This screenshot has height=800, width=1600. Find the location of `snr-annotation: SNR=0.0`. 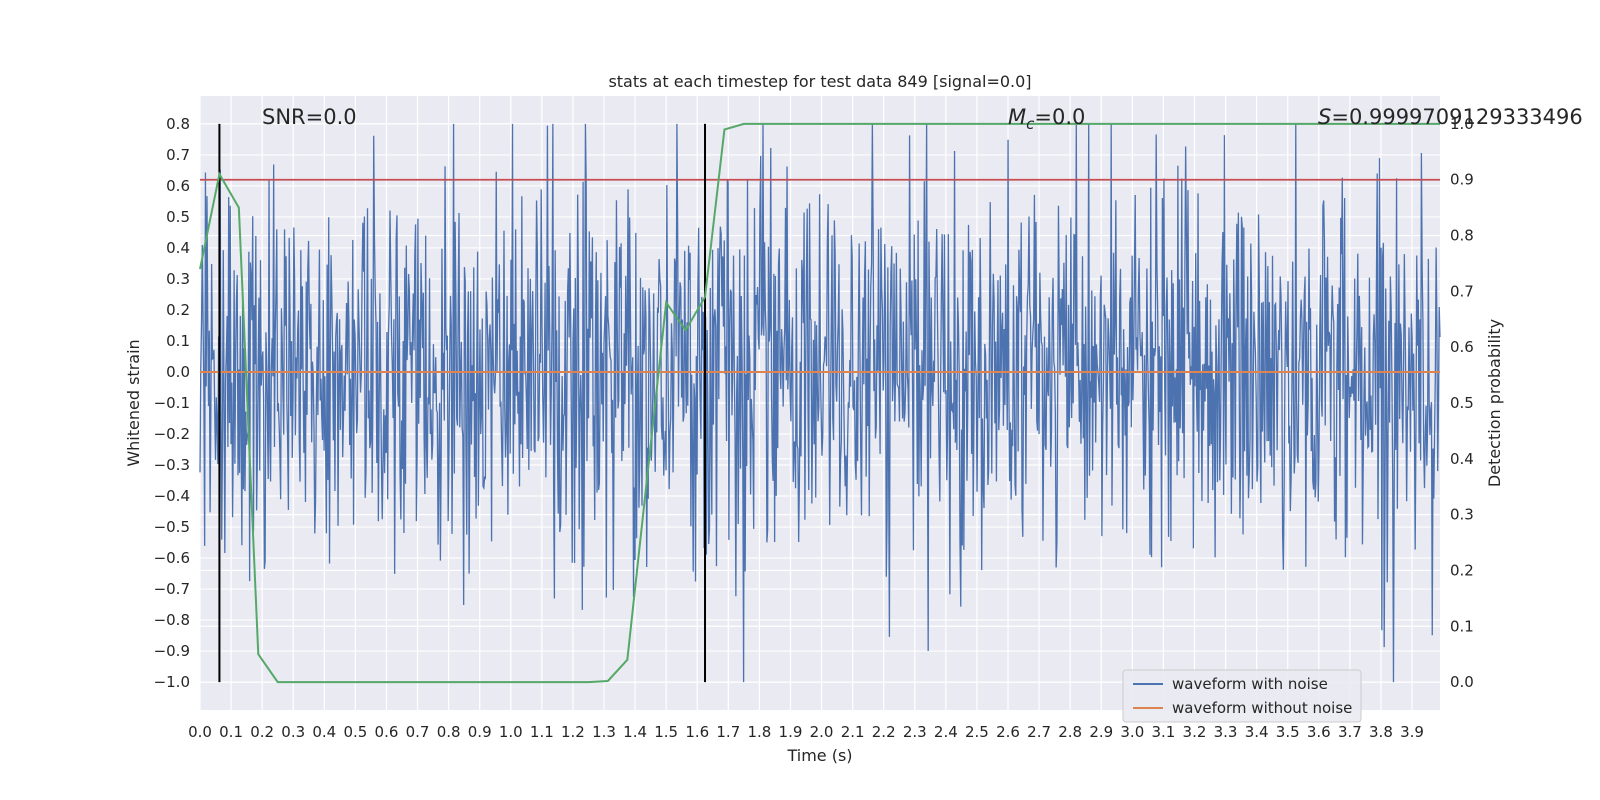

snr-annotation: SNR=0.0 is located at coordinates (309, 117).